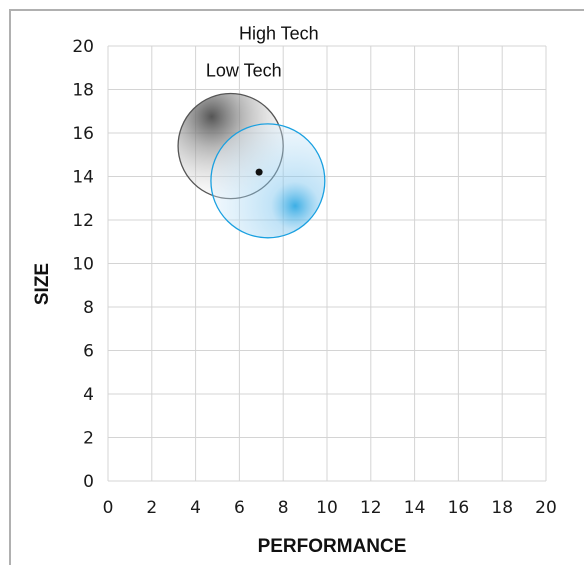  I want to click on y-tick-label: 8, so click(88, 308).